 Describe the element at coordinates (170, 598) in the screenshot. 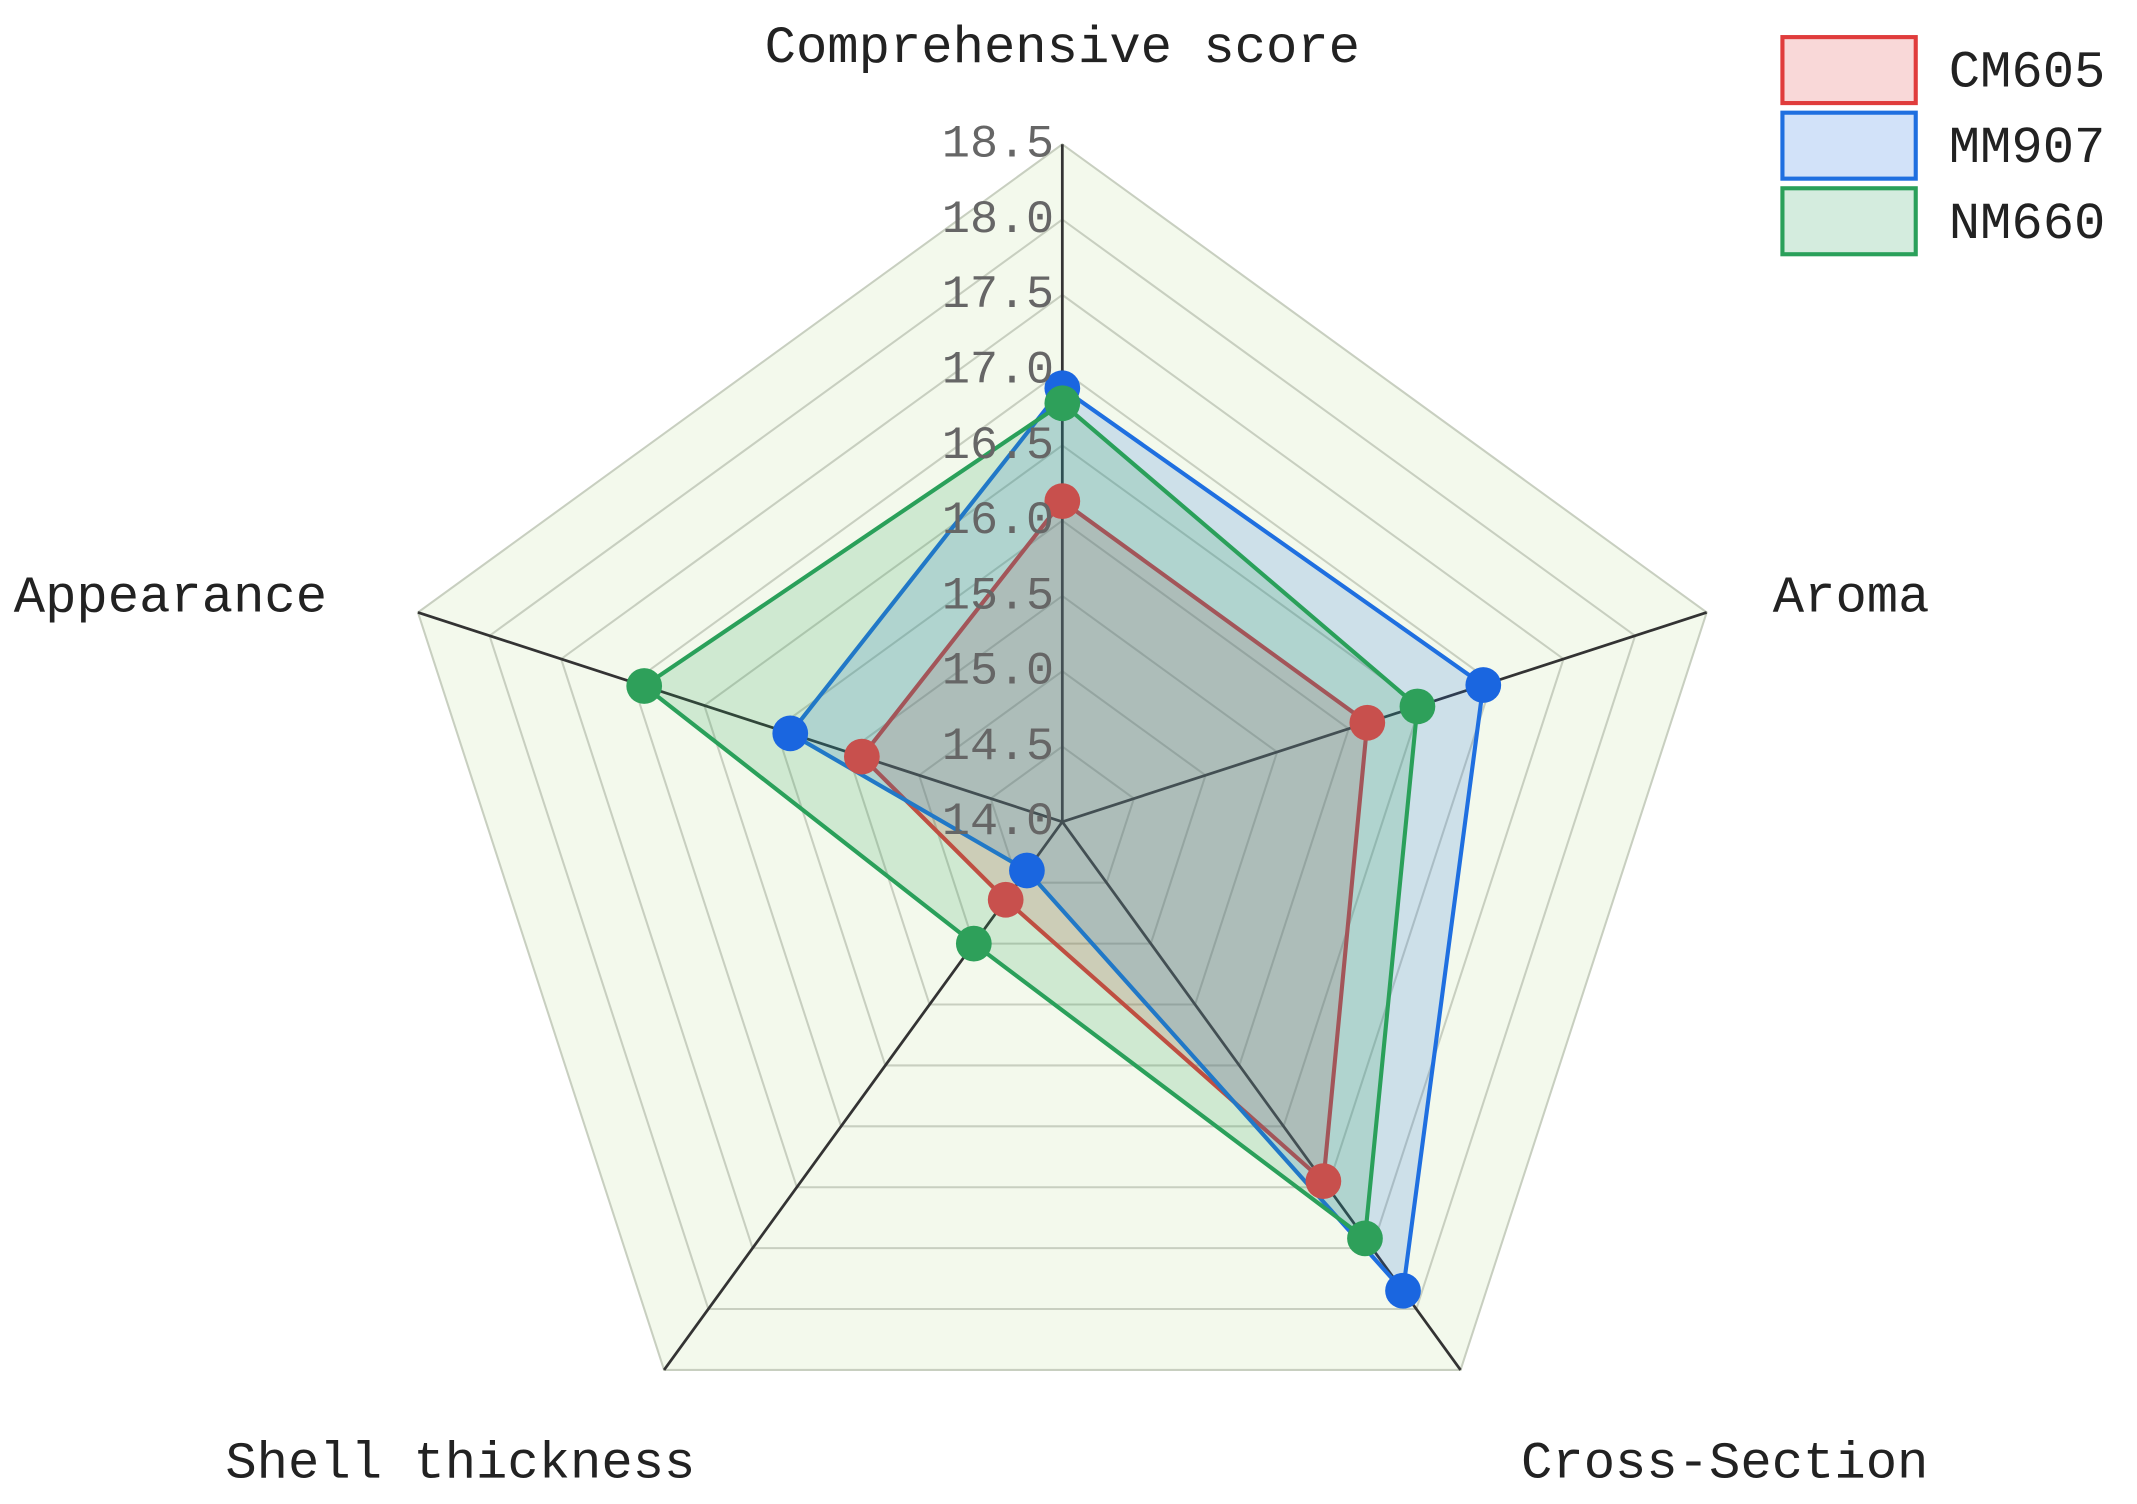

I see `axis-label: Appearance` at that location.